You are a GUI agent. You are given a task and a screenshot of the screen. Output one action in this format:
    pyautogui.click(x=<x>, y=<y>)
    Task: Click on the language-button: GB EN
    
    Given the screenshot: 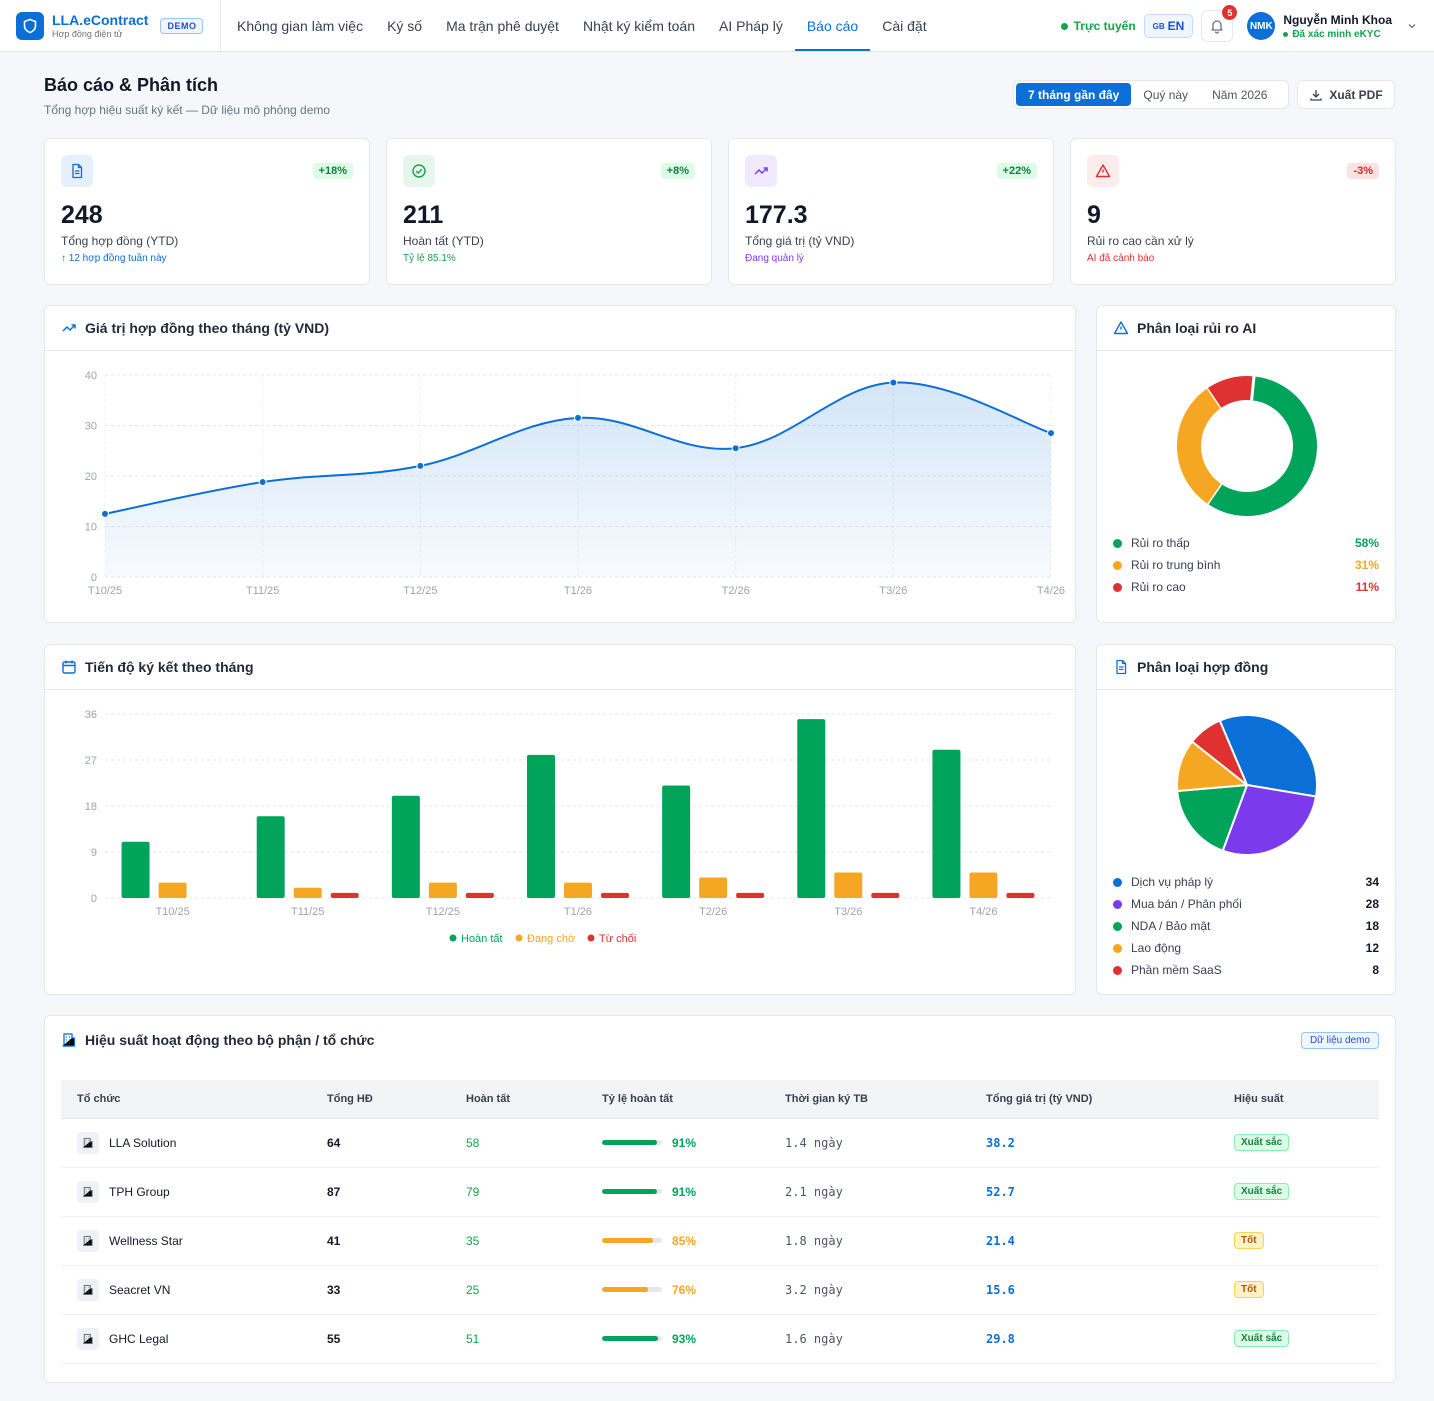 What is the action you would take?
    pyautogui.click(x=1168, y=26)
    